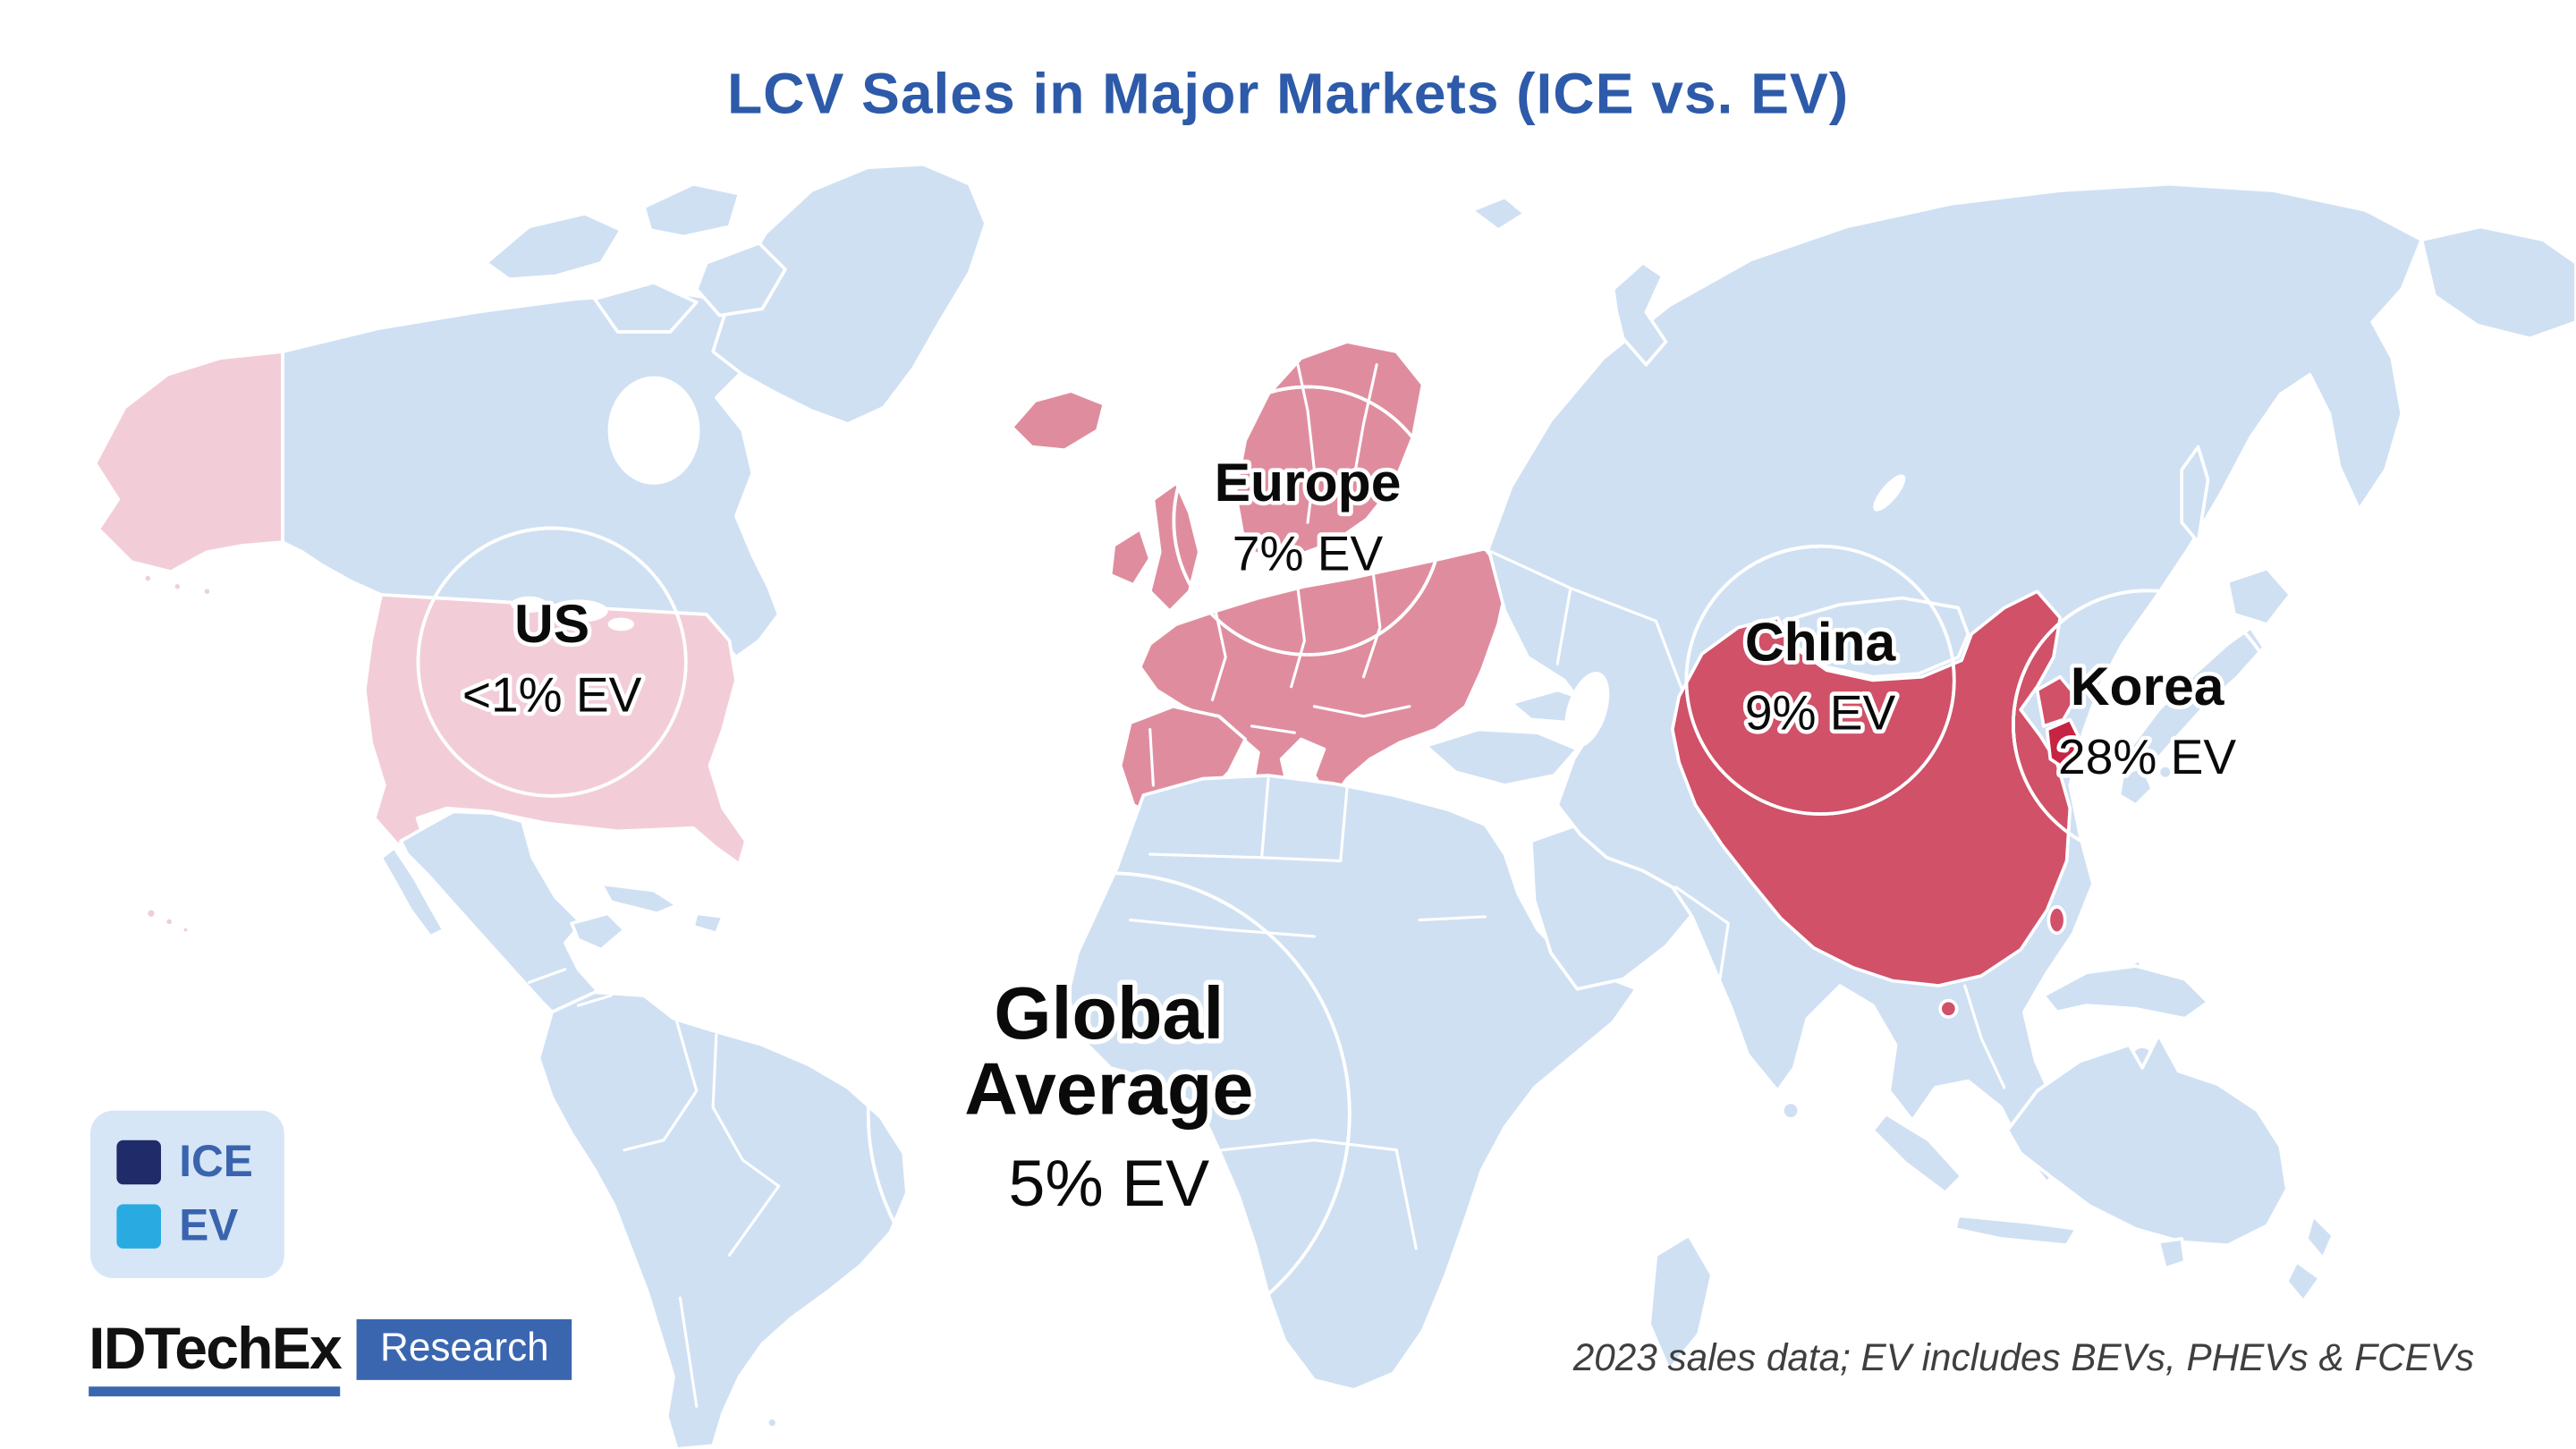 This screenshot has height=1449, width=2576. What do you see at coordinates (2303, 1281) in the screenshot?
I see `map-region-nz-south` at bounding box center [2303, 1281].